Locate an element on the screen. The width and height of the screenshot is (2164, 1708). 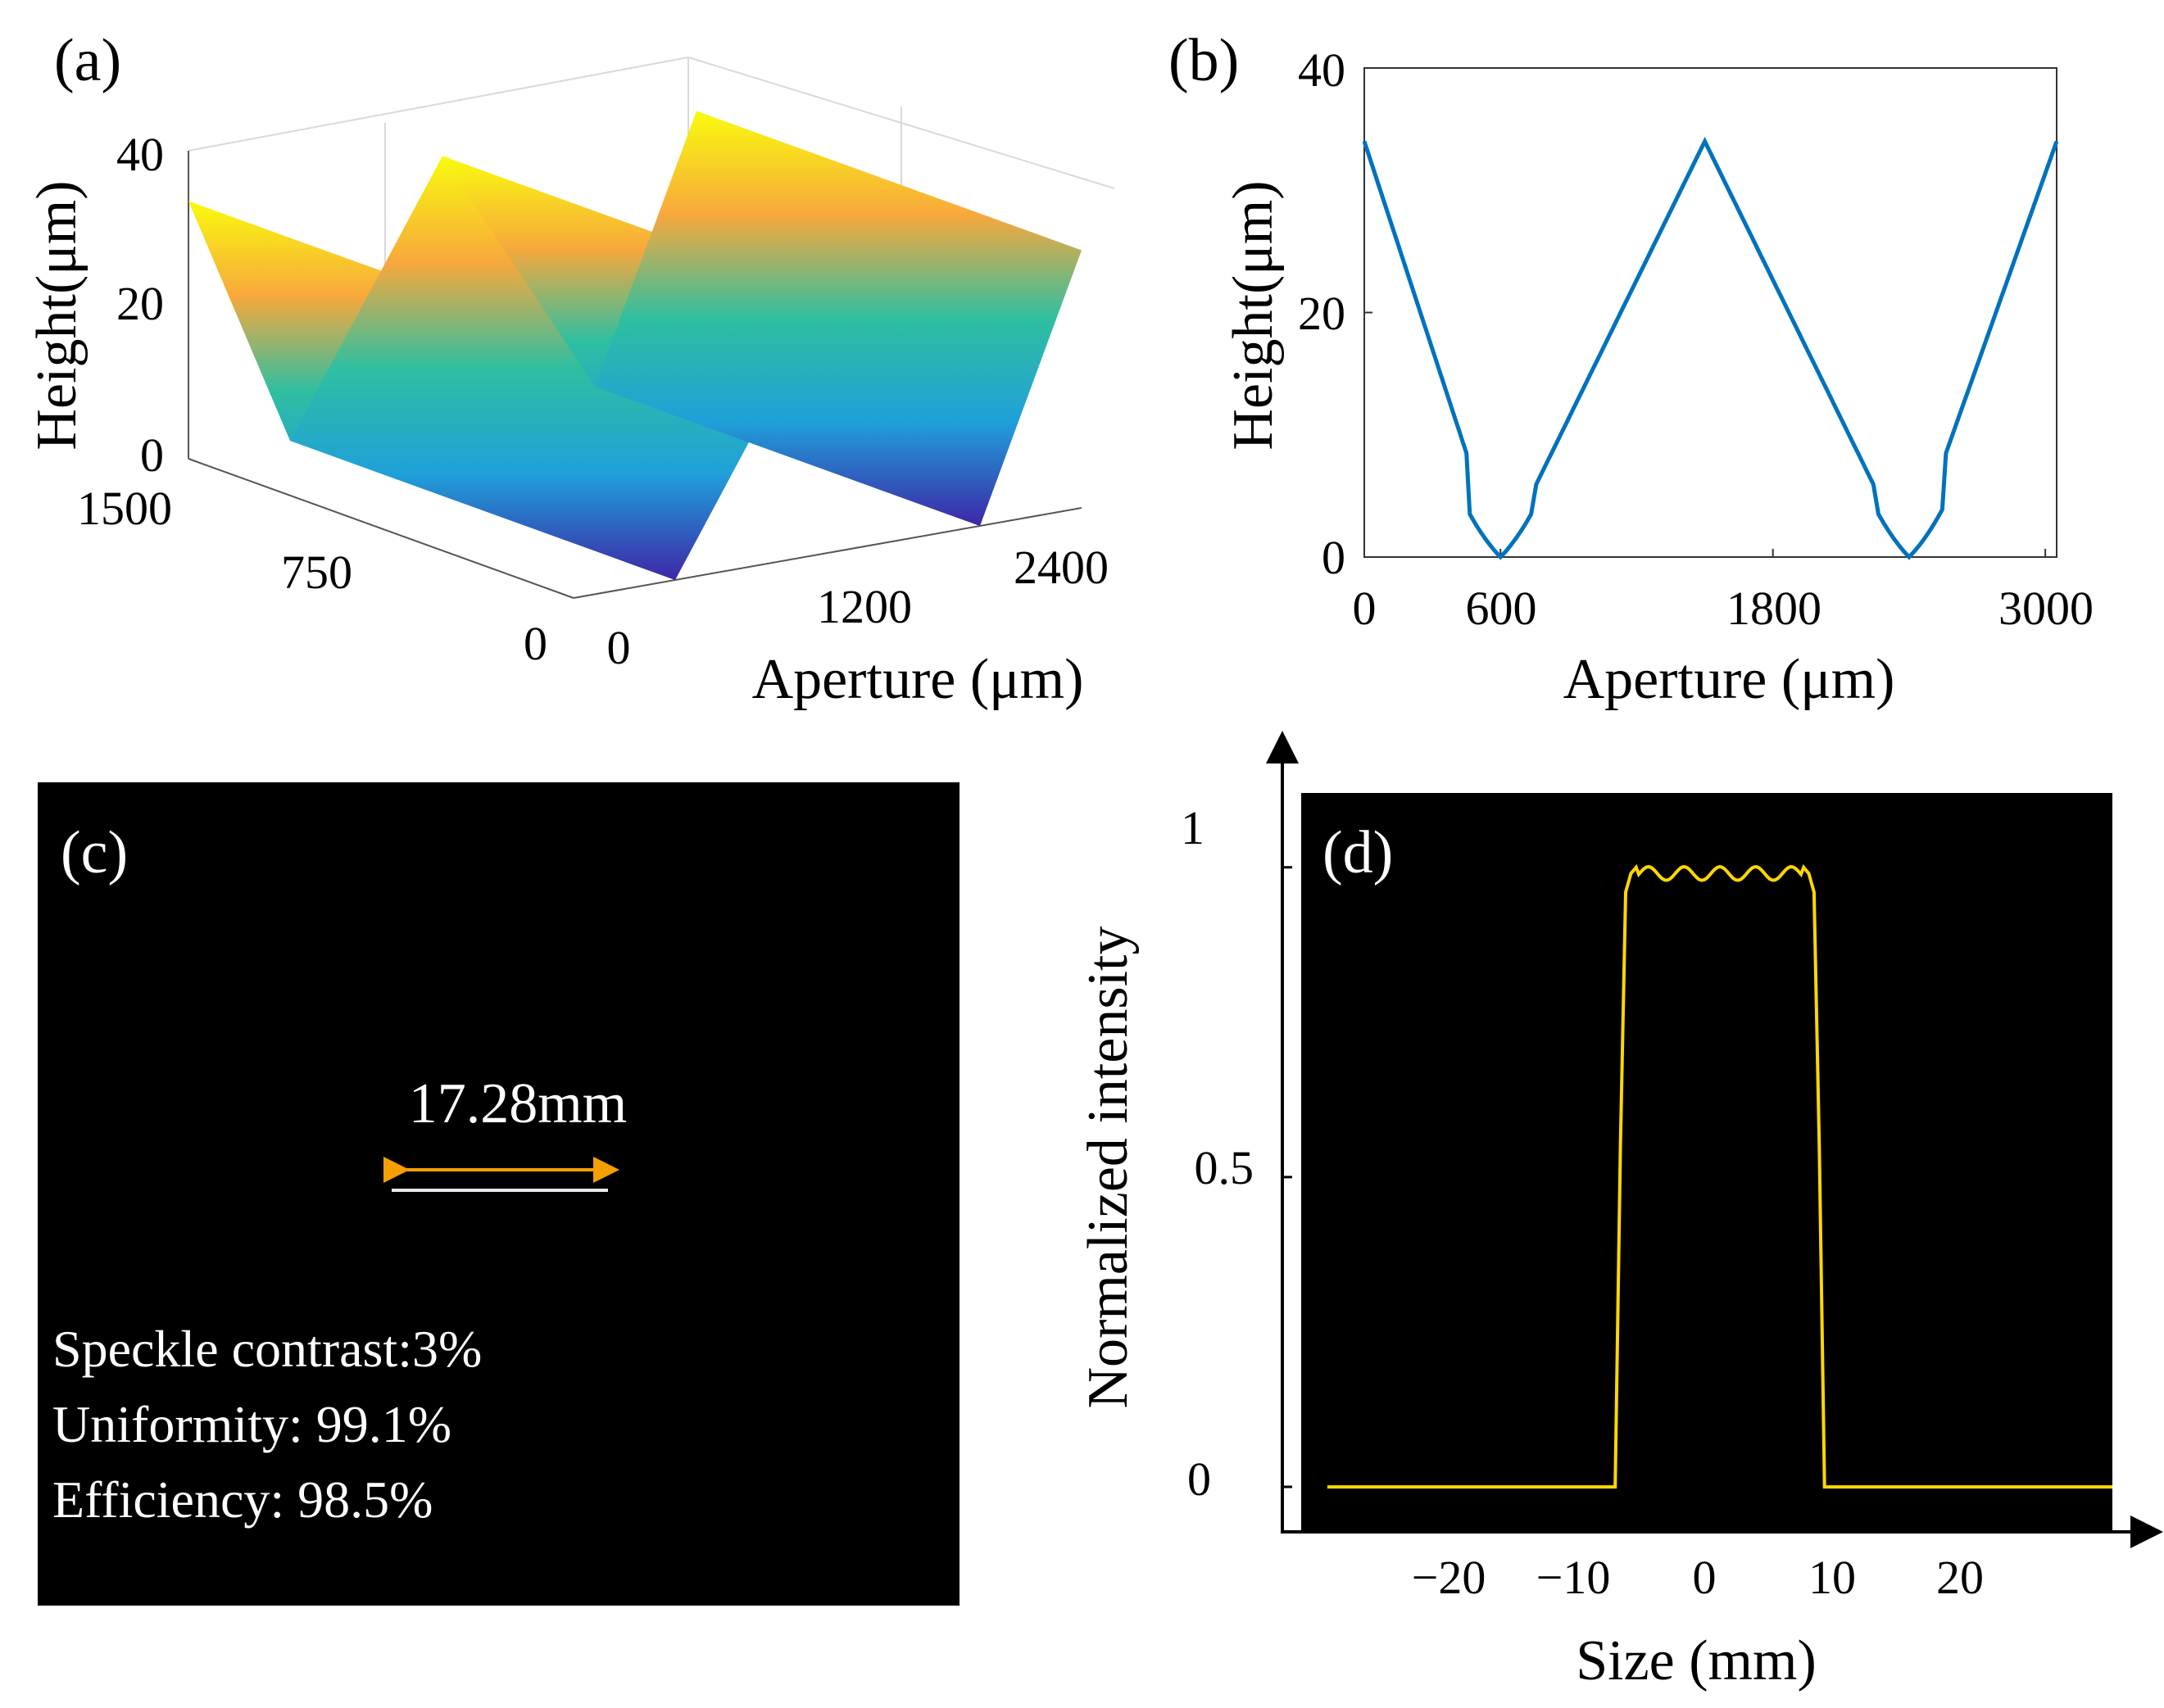
panel-a-ytick-0: 0 is located at coordinates (535, 644).